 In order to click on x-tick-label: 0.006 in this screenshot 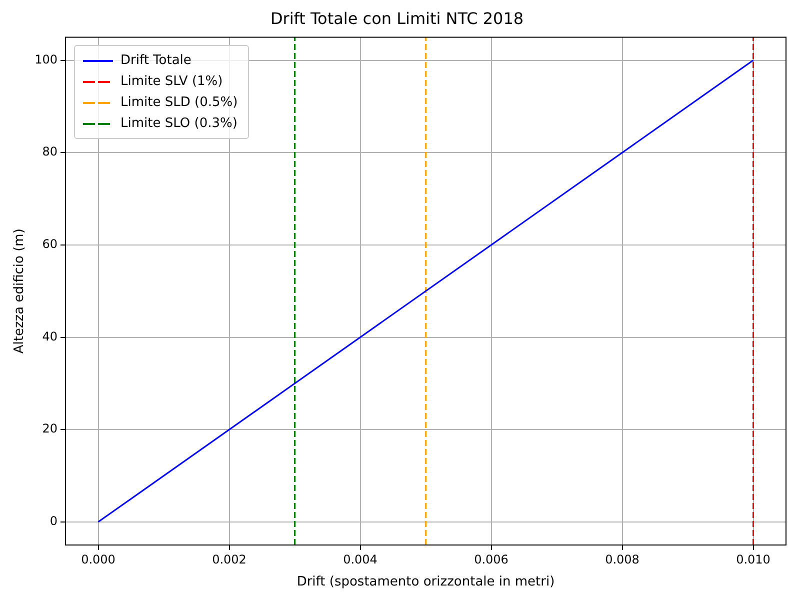, I will do `click(491, 559)`.